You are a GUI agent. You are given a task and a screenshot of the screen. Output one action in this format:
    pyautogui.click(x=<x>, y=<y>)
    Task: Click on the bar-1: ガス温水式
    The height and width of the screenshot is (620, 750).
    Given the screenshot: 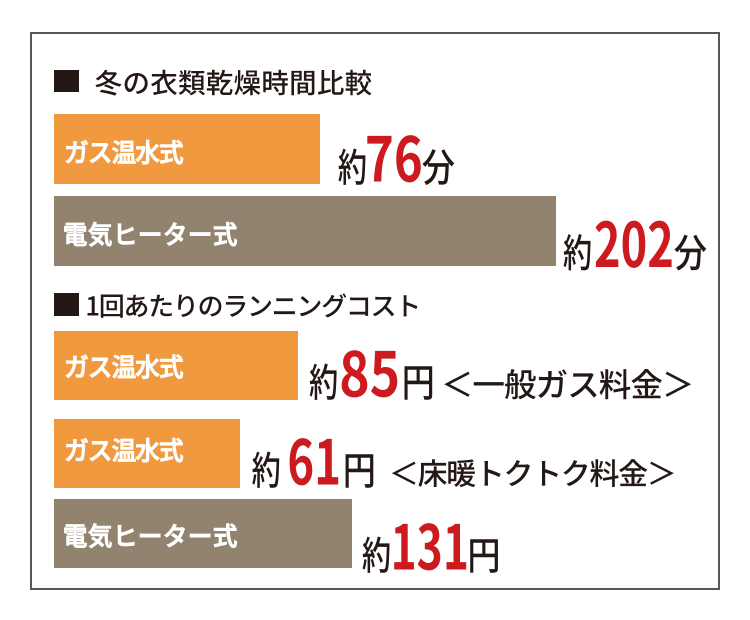 What is the action you would take?
    pyautogui.click(x=187, y=149)
    